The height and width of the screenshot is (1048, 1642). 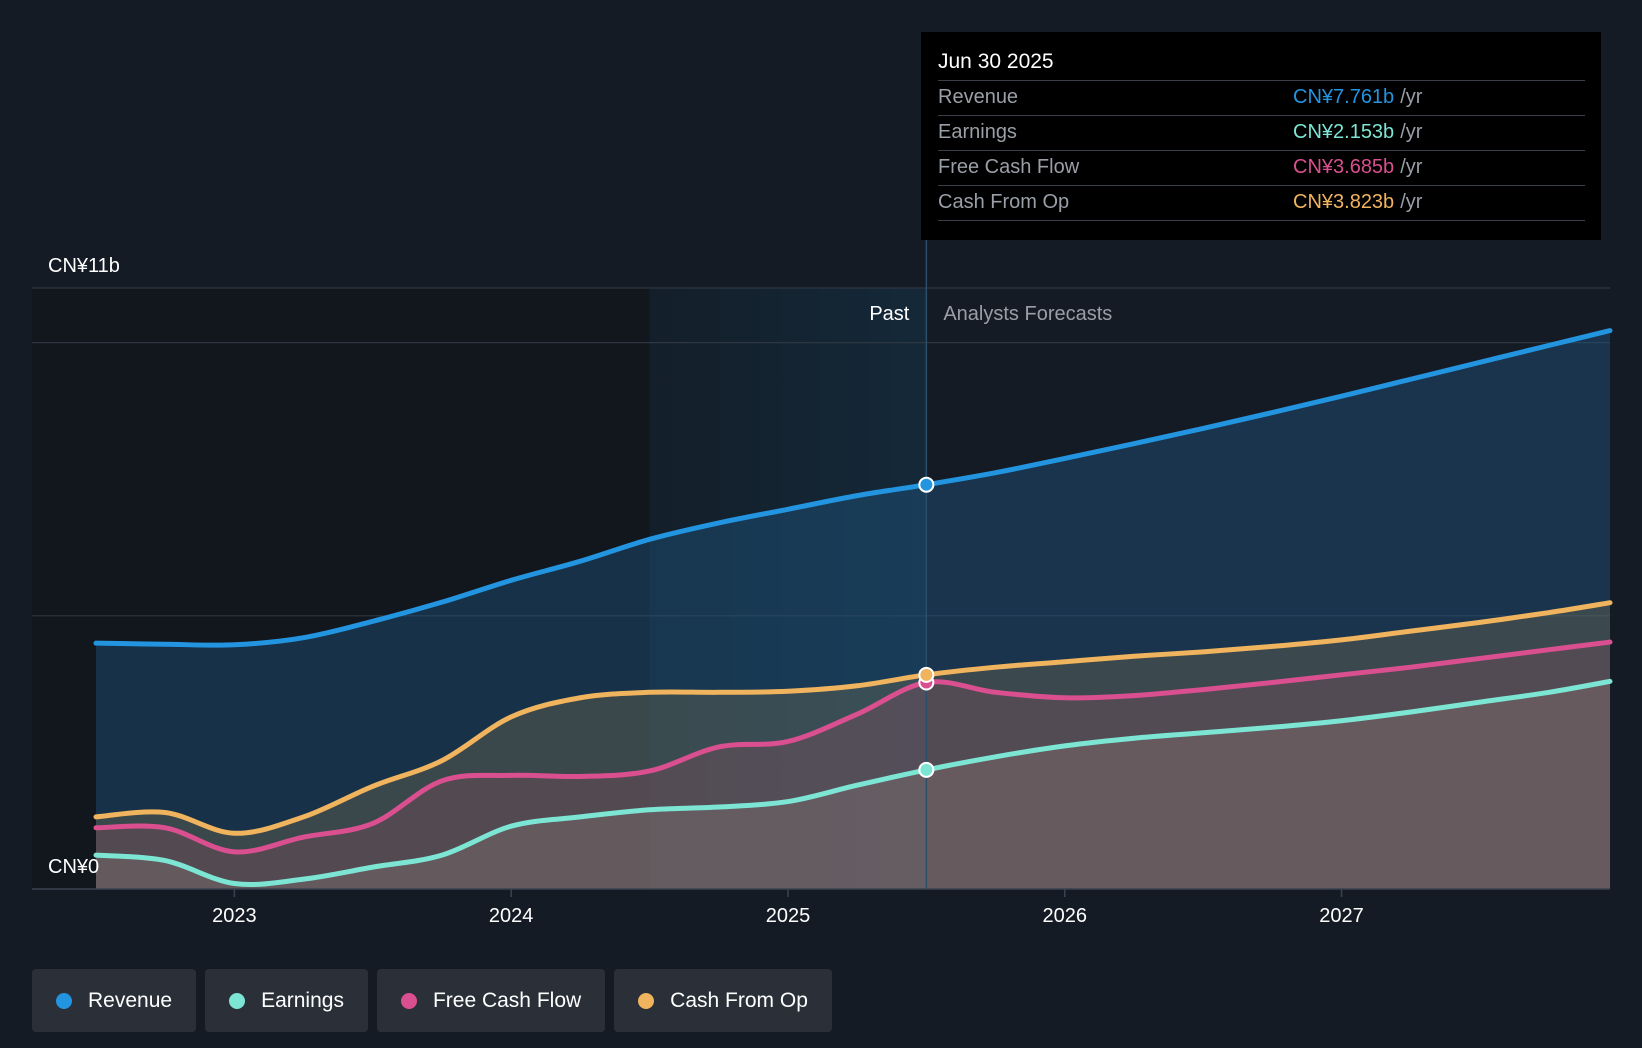 I want to click on x-tick-label: 2025, so click(x=788, y=916).